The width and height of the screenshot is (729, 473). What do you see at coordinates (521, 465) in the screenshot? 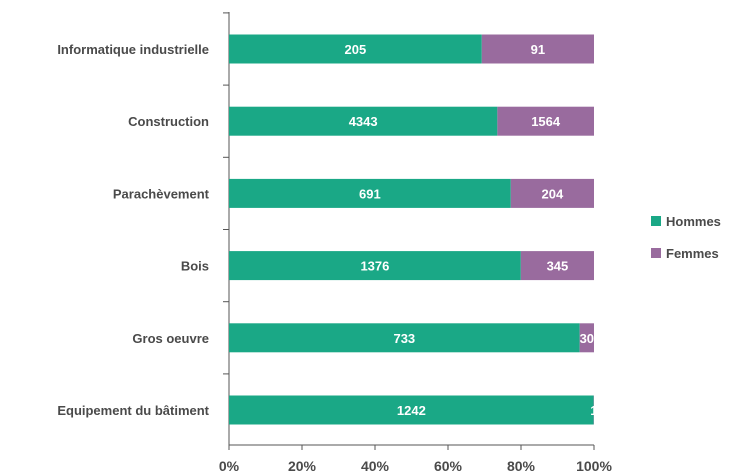
I see `x-tick-label: 80%` at bounding box center [521, 465].